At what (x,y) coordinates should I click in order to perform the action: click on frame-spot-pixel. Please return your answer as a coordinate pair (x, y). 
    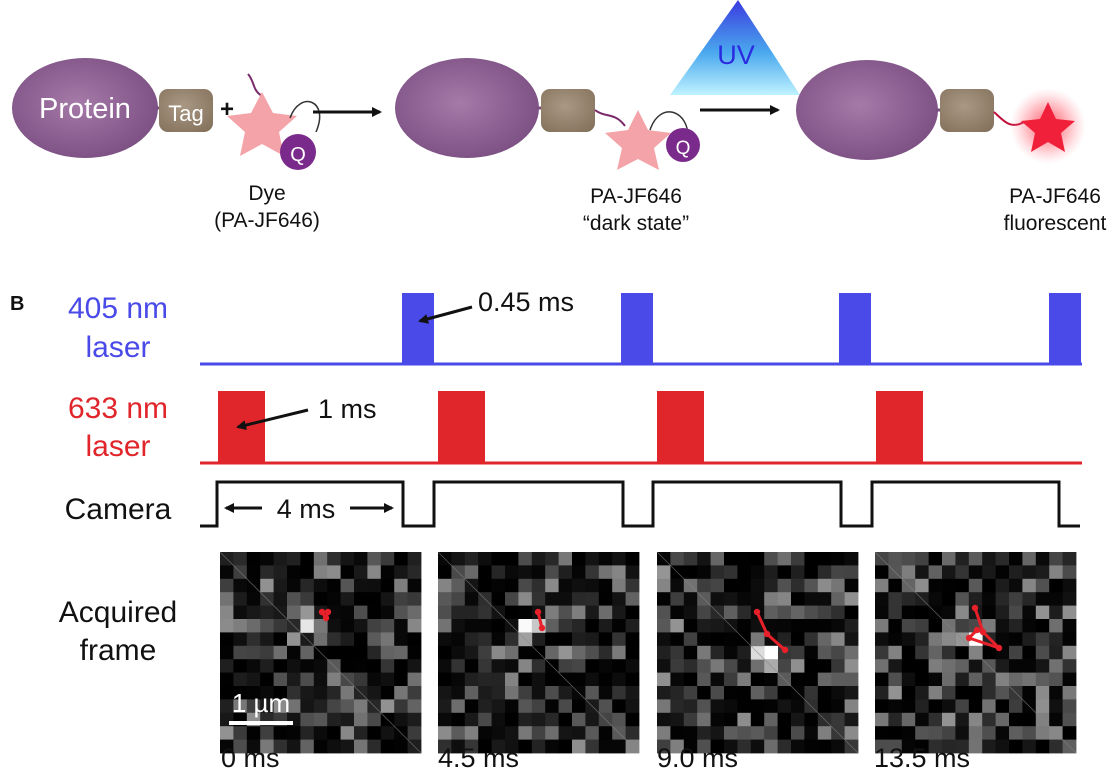
    Looking at the image, I should click on (307, 612).